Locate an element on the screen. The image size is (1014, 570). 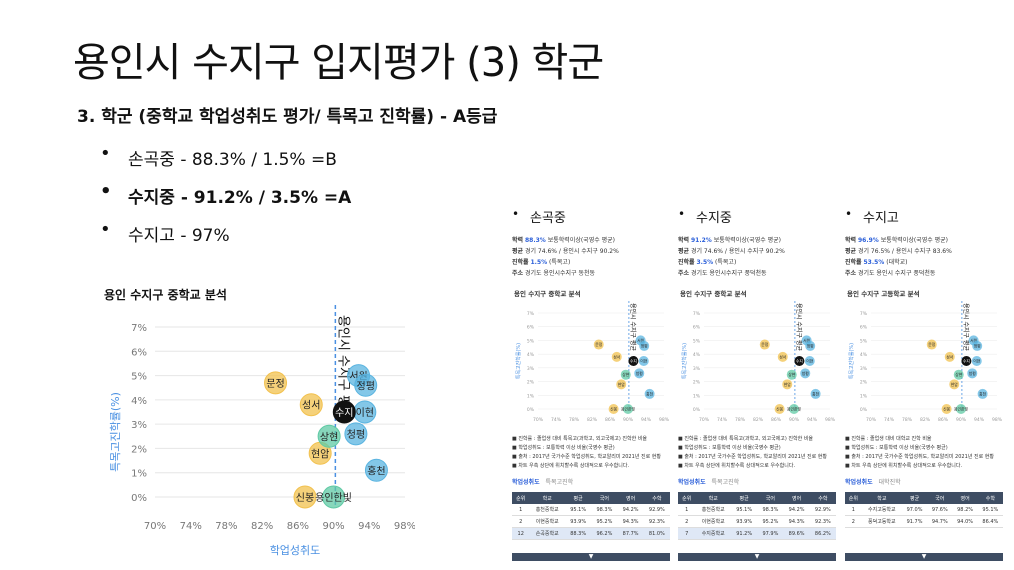
y-tick-label: 6% is located at coordinates (139, 352).